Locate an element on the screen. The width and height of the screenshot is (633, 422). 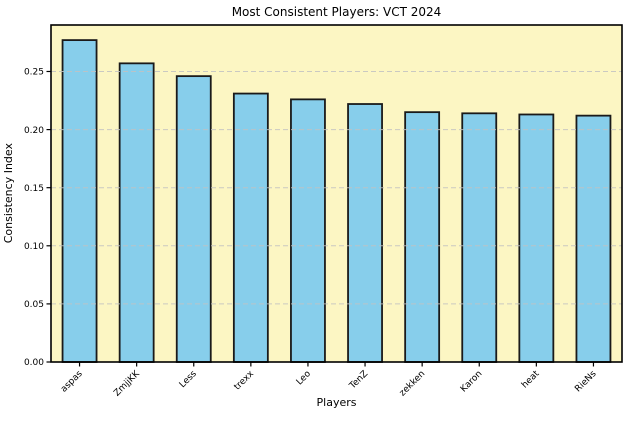
bar-ZmjjKK is located at coordinates (136, 212).